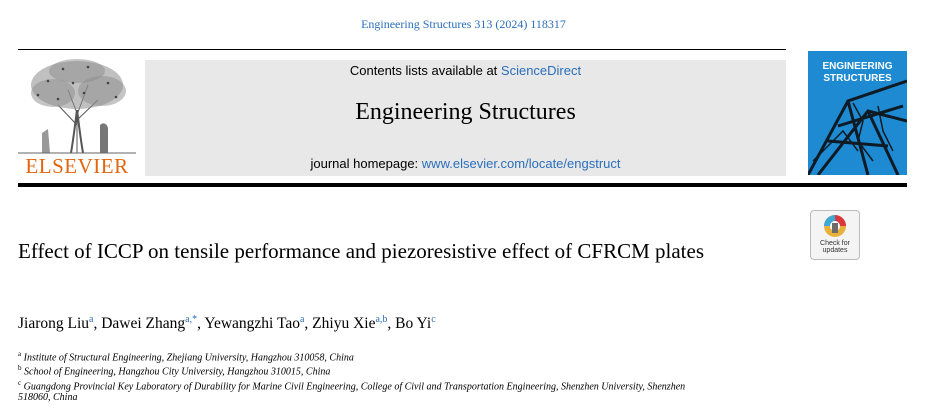 Image resolution: width=927 pixels, height=419 pixels. Describe the element at coordinates (857, 66) in the screenshot. I see `cover-title-line-1: ENGINEERING` at that location.